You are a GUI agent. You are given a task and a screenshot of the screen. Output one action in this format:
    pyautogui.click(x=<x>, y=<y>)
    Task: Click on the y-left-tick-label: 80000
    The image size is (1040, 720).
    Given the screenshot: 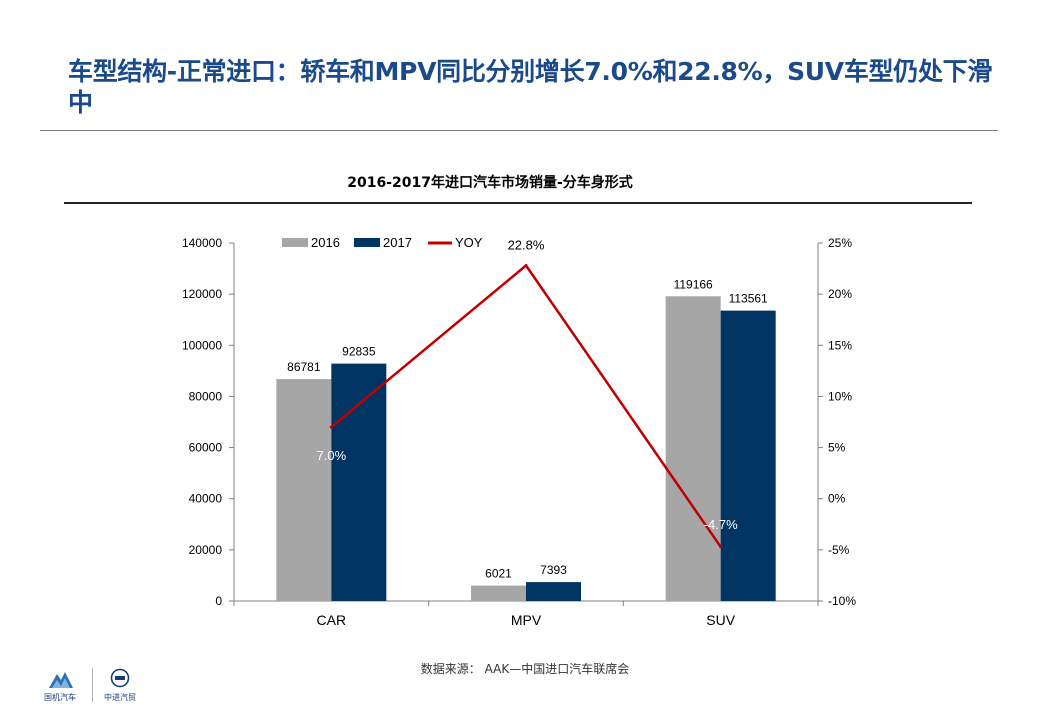 What is the action you would take?
    pyautogui.click(x=206, y=396)
    